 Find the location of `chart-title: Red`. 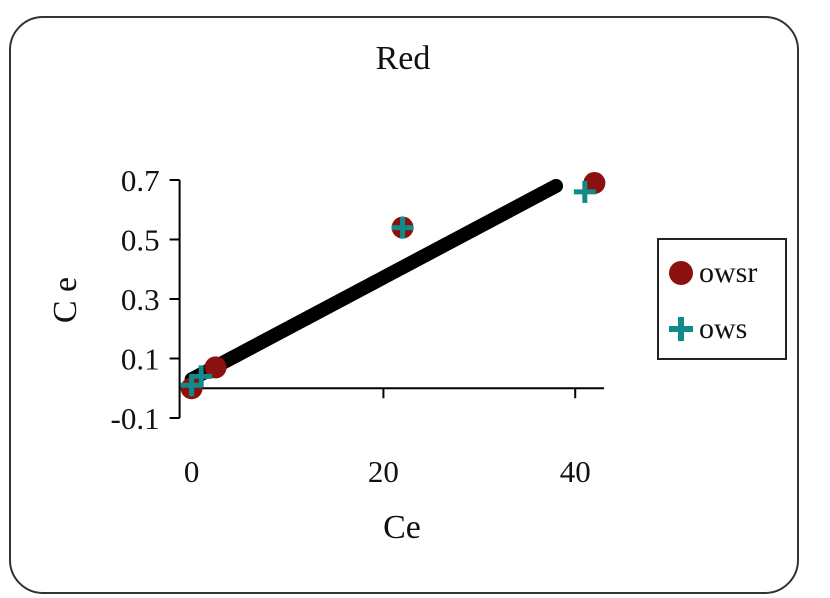

chart-title: Red is located at coordinates (403, 58).